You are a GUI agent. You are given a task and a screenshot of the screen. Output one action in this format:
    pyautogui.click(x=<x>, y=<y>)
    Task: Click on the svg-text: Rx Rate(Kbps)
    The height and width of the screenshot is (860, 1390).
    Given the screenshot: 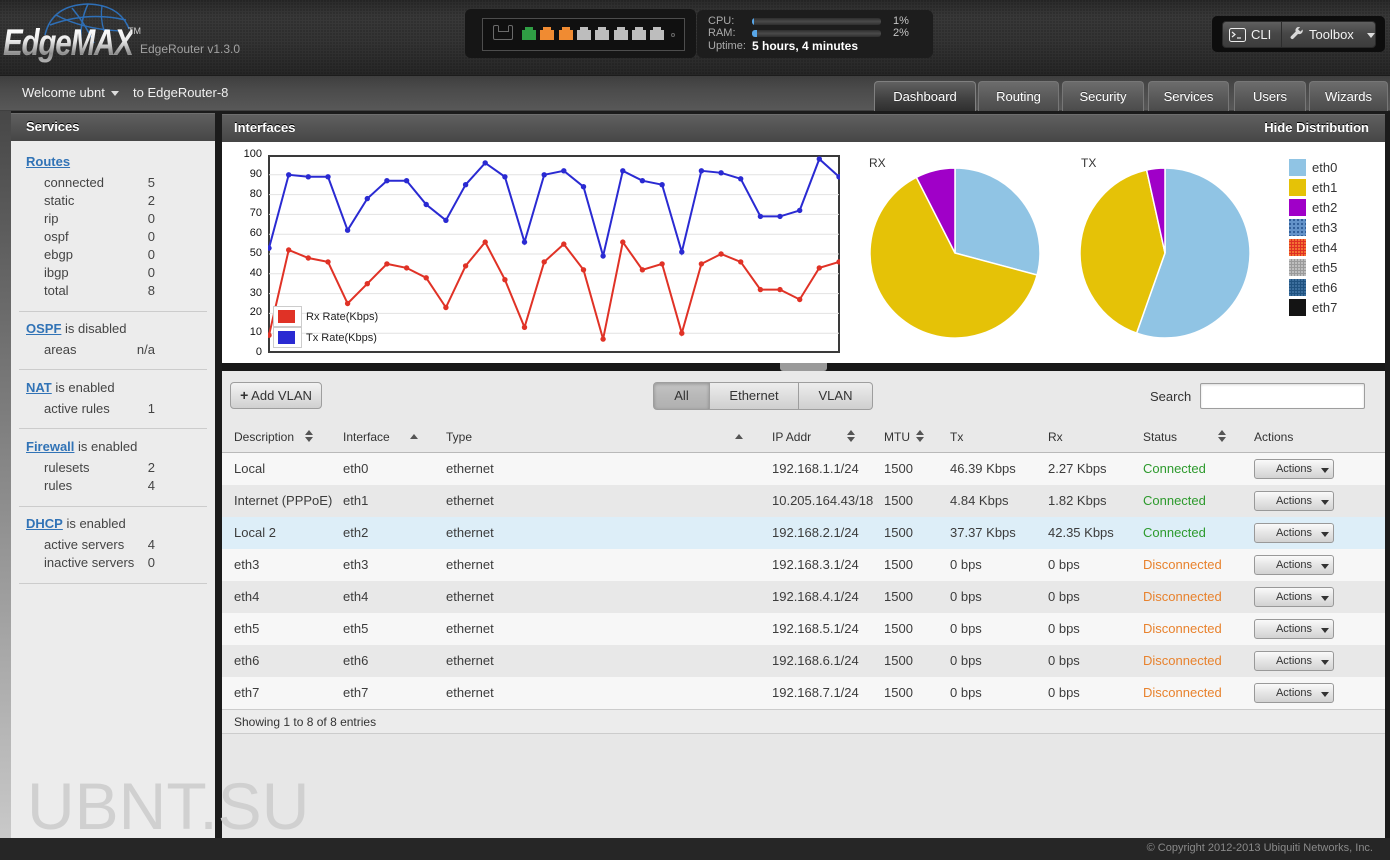 What is the action you would take?
    pyautogui.click(x=342, y=317)
    